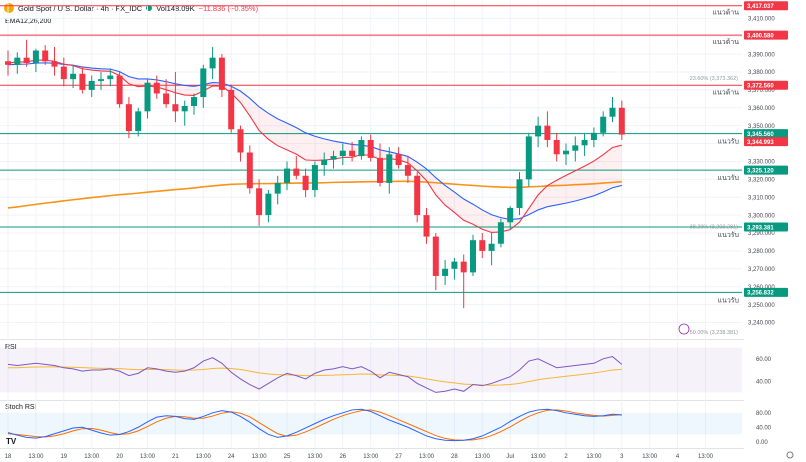 The width and height of the screenshot is (806, 462). Describe the element at coordinates (684, 329) in the screenshot. I see `alert-lightning-icon` at that location.